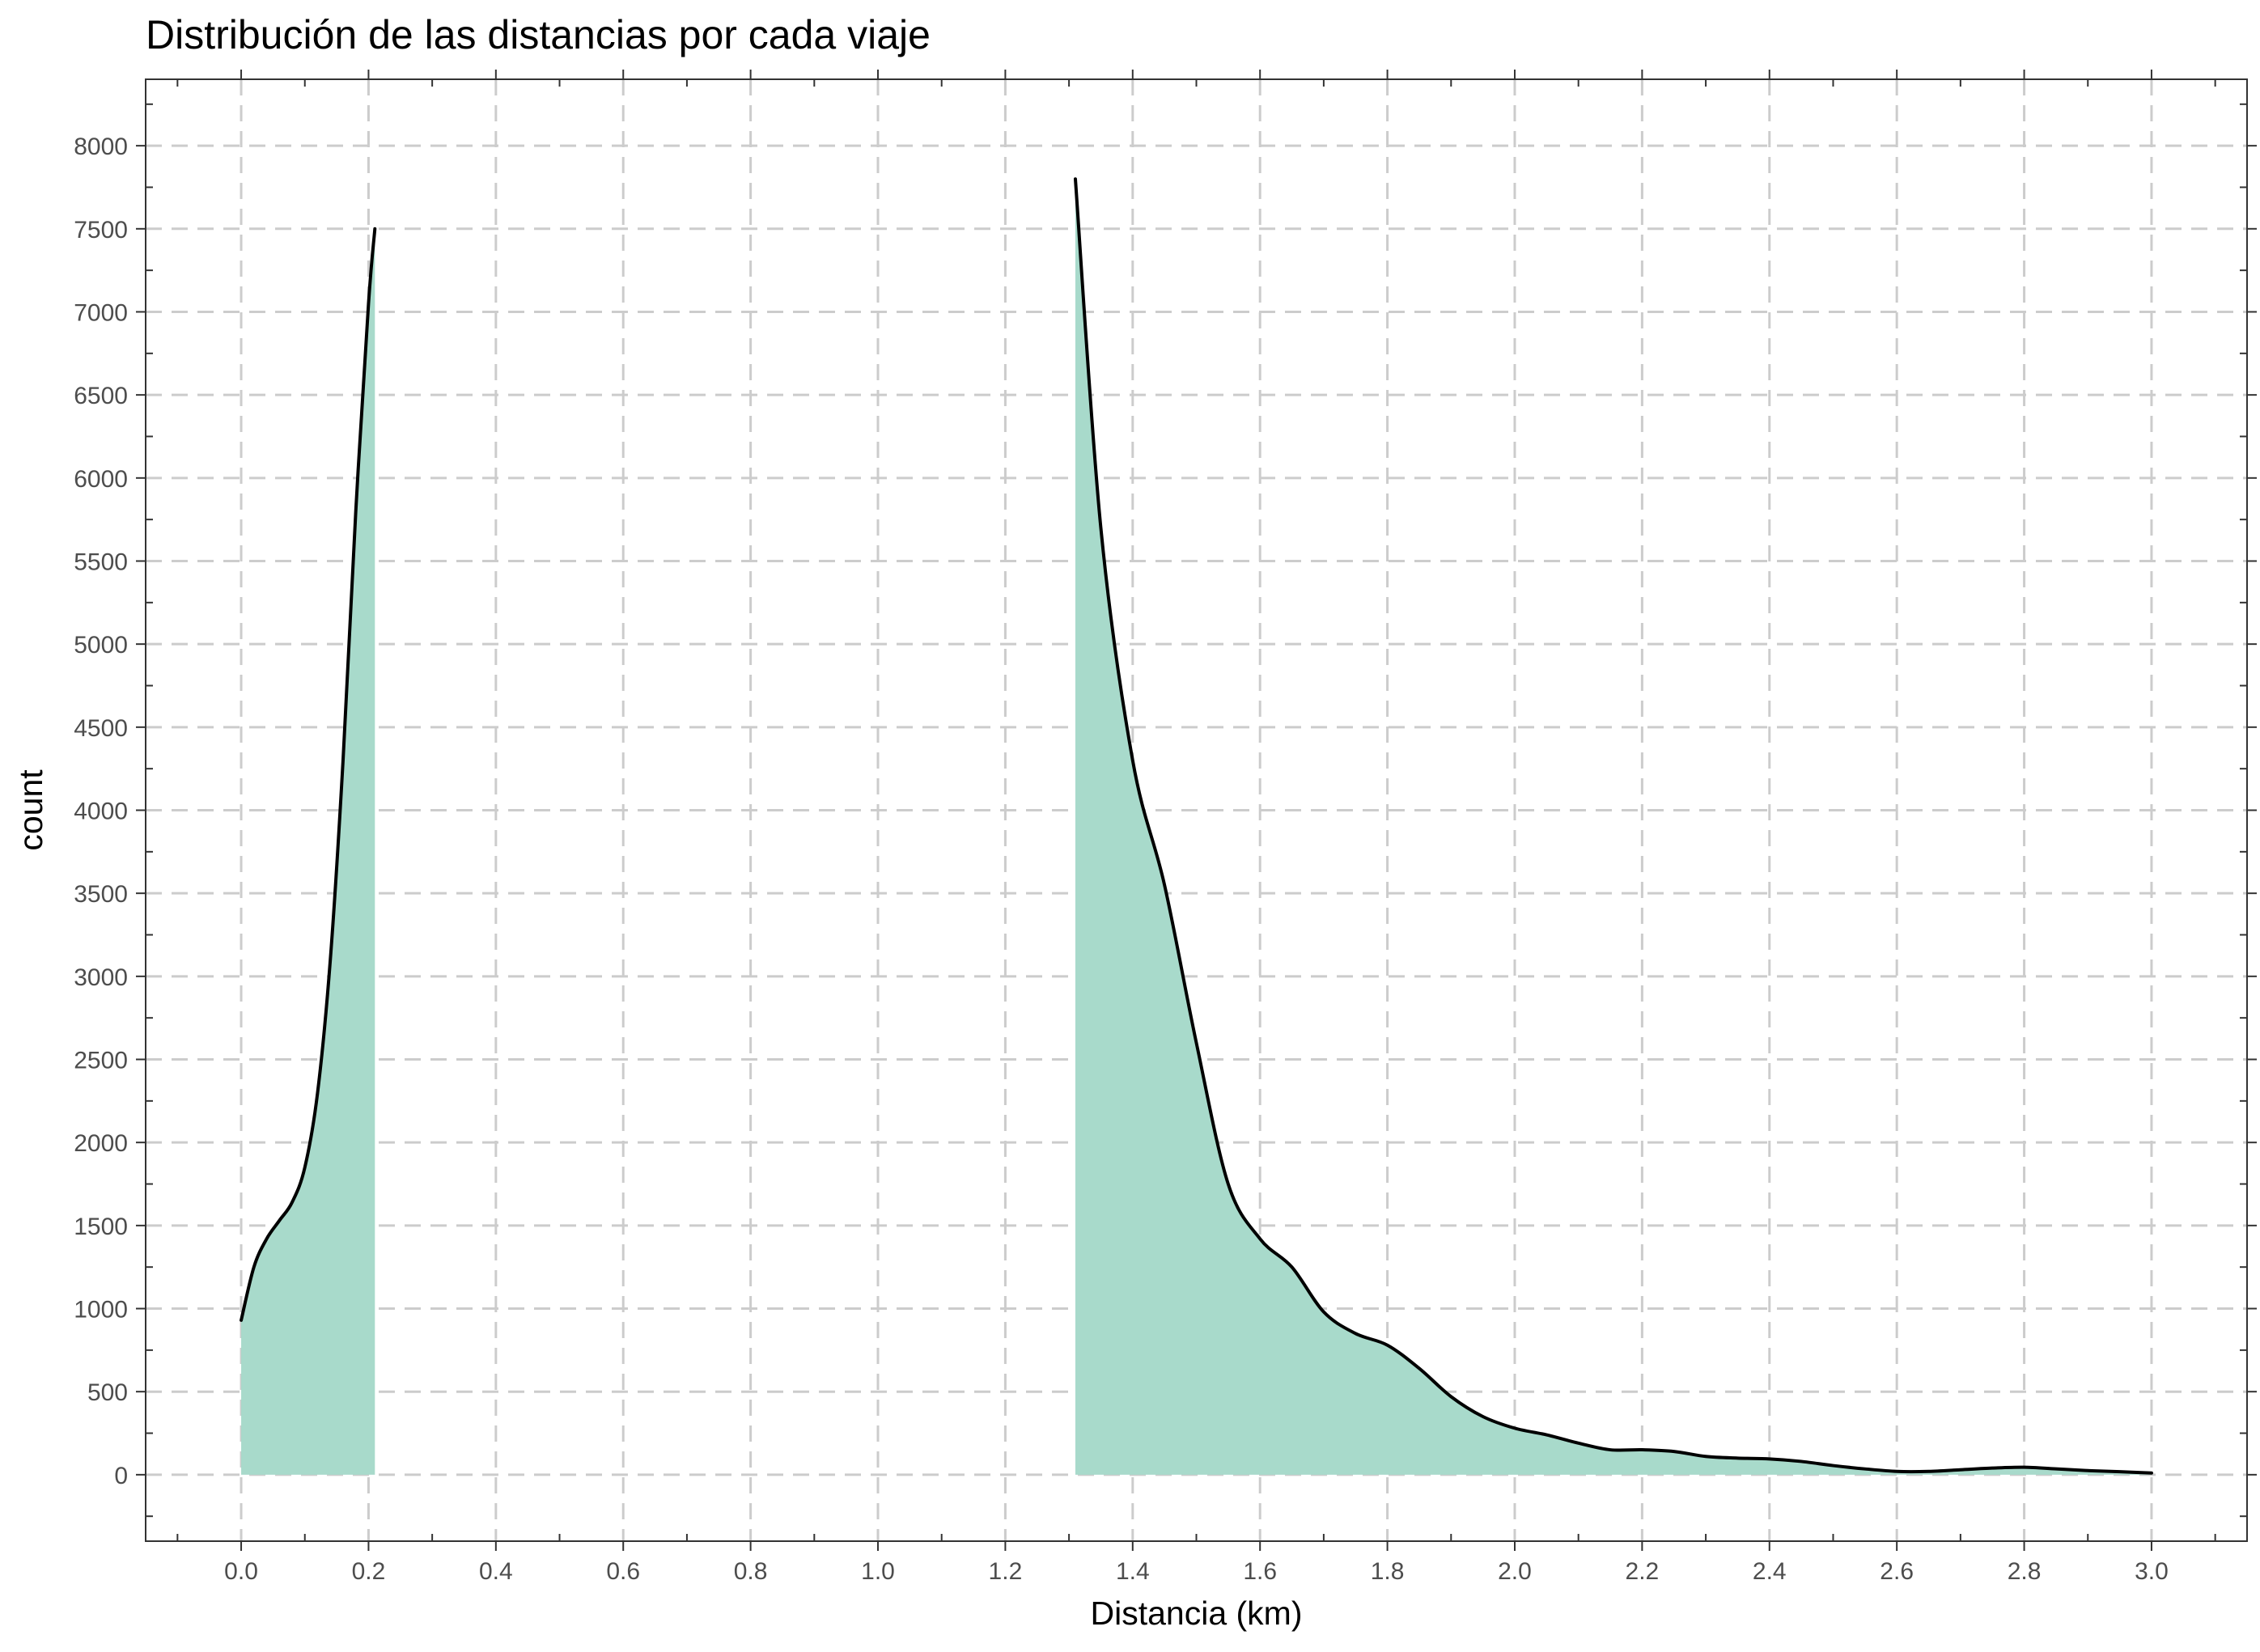  I want to click on y-tick-label-3: 1500, so click(101, 1227).